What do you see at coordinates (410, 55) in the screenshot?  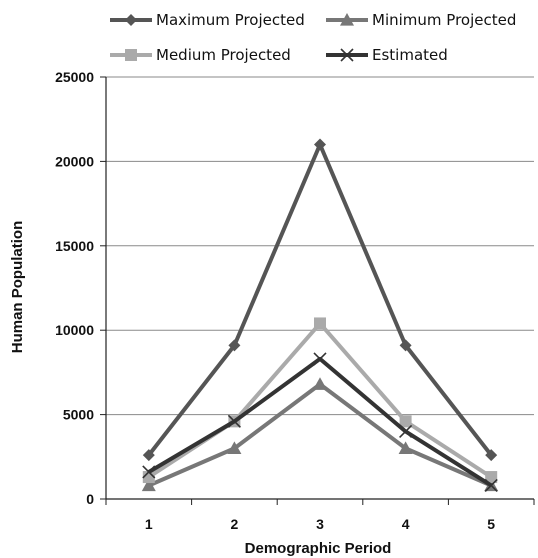 I see `legend-label: Estimated` at bounding box center [410, 55].